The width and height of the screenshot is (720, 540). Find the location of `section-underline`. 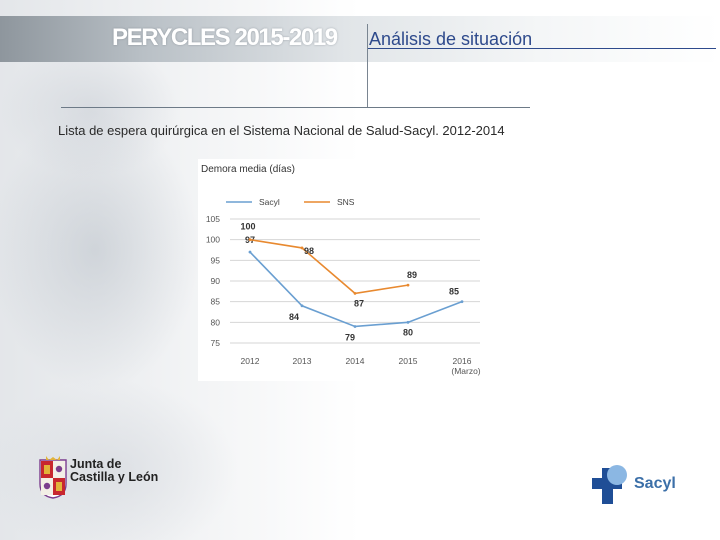

section-underline is located at coordinates (542, 48).